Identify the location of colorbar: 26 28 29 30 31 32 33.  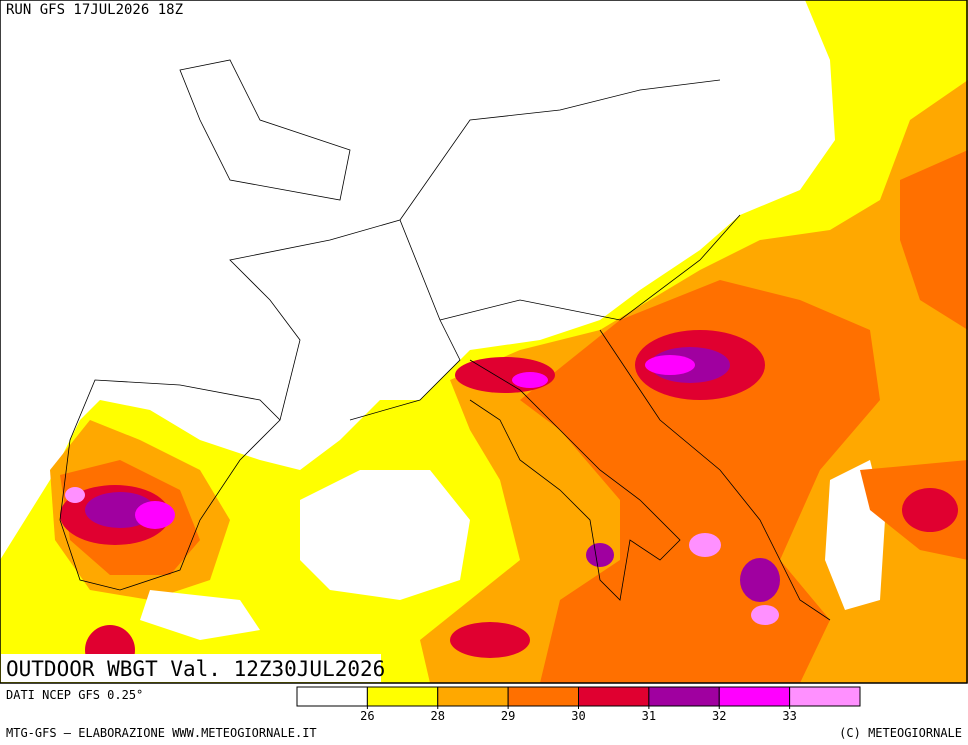
(578, 704).